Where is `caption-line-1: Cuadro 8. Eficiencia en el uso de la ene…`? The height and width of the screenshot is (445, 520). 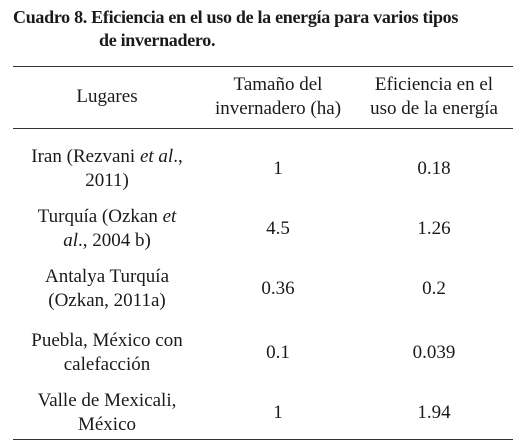
caption-line-1: Cuadro 8. Eficiencia en el uso de la ene… is located at coordinates (236, 17).